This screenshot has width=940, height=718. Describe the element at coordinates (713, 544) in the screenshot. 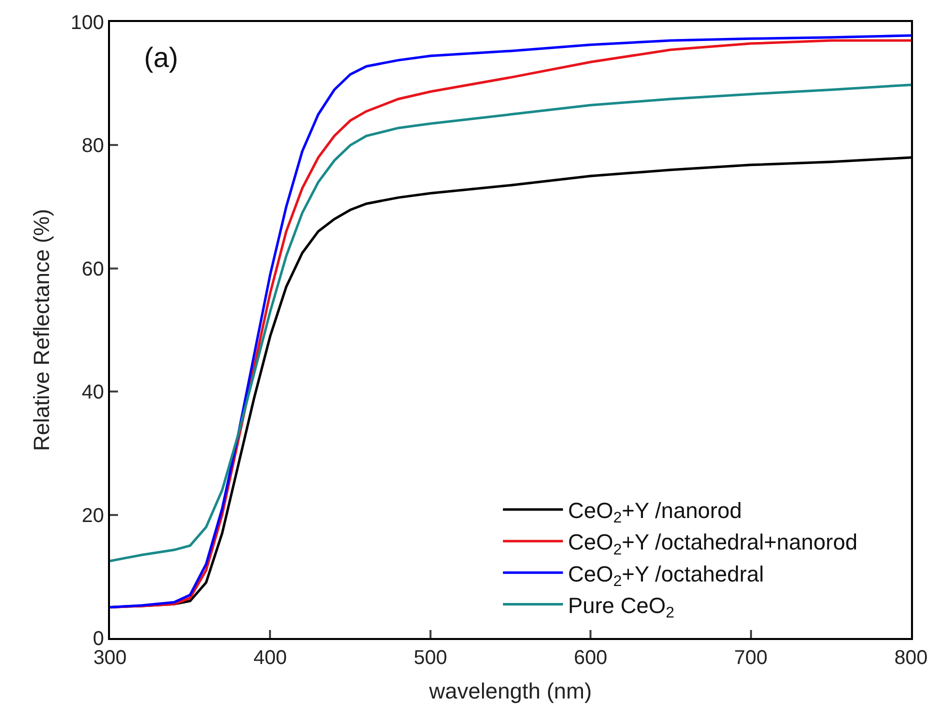

I see `legend-label: CeO$_{2}$+Y /octahedral+nanorod` at that location.